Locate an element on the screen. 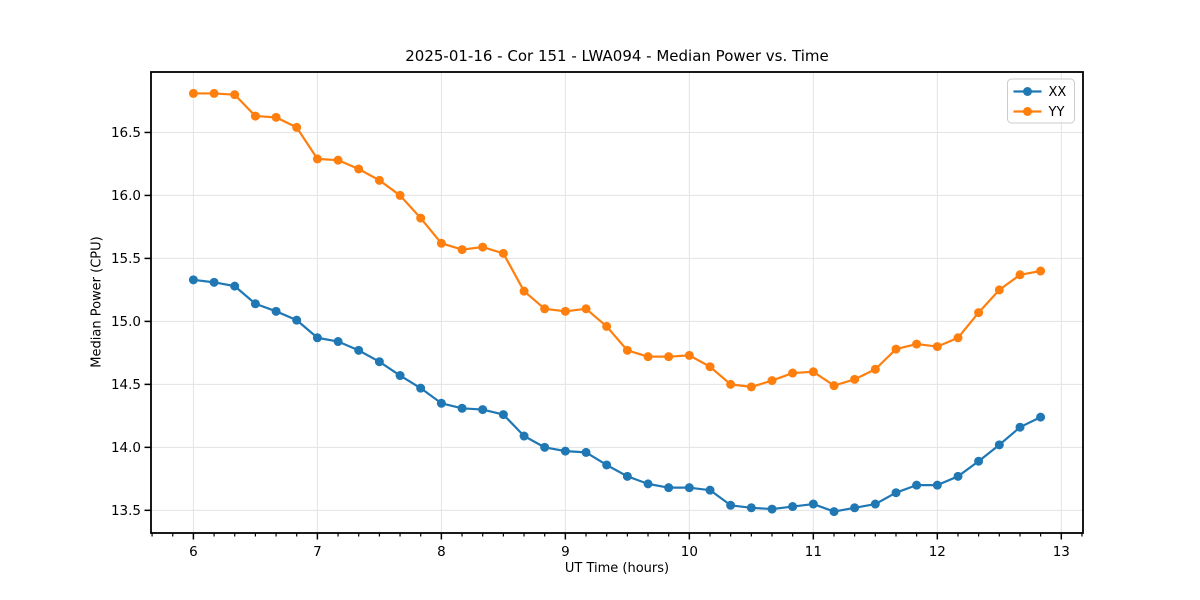 This screenshot has height=600, width=1200. x-tick-label: 13 is located at coordinates (1061, 552).